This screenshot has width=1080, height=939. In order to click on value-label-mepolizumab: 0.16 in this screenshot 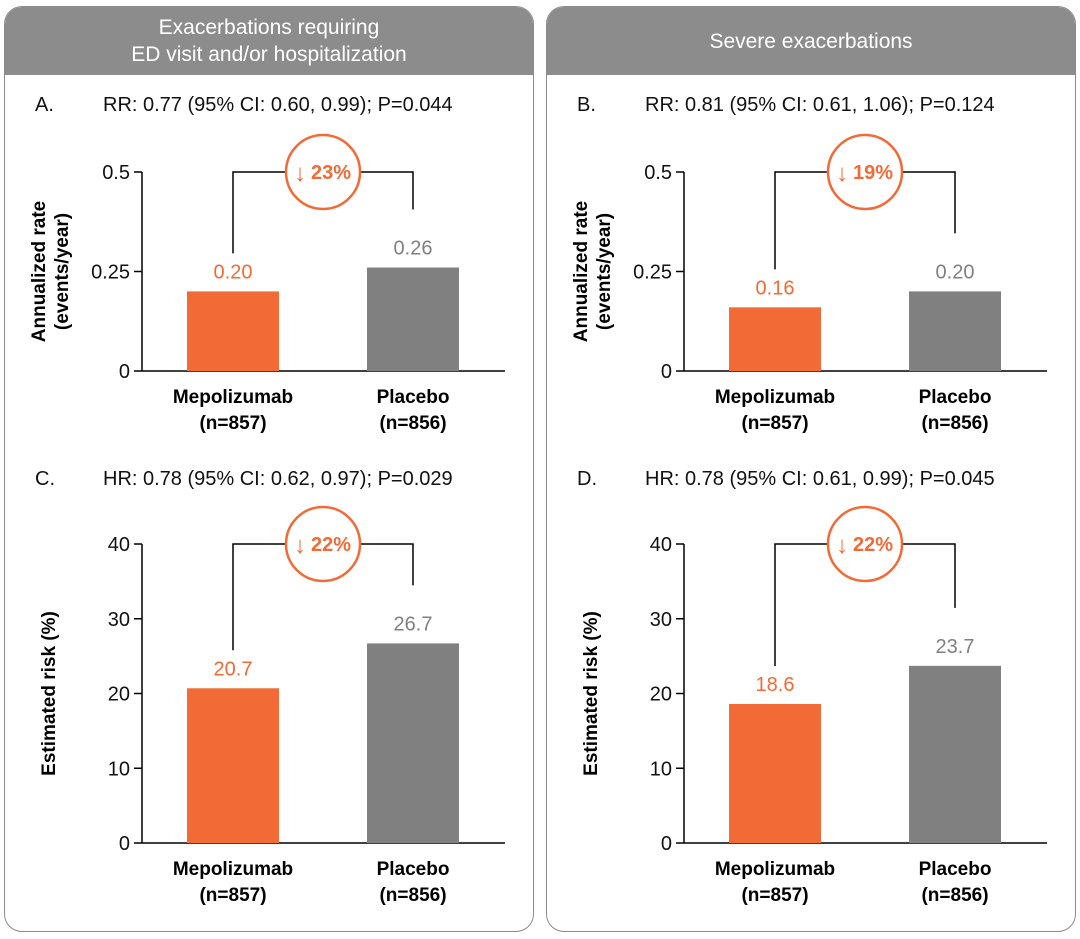, I will do `click(775, 288)`.